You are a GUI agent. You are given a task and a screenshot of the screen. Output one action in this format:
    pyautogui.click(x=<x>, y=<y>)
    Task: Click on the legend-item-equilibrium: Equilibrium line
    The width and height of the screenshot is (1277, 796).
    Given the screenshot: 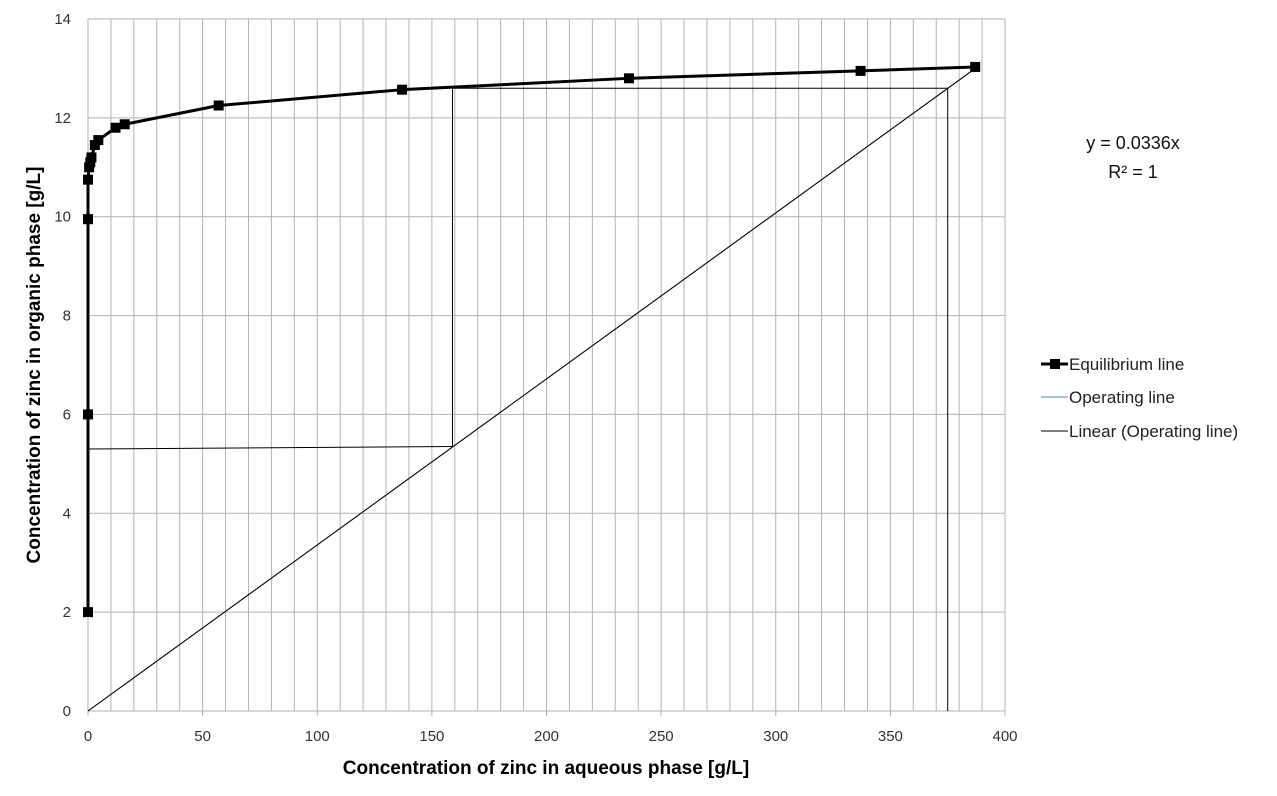 What is the action you would take?
    pyautogui.click(x=1112, y=364)
    